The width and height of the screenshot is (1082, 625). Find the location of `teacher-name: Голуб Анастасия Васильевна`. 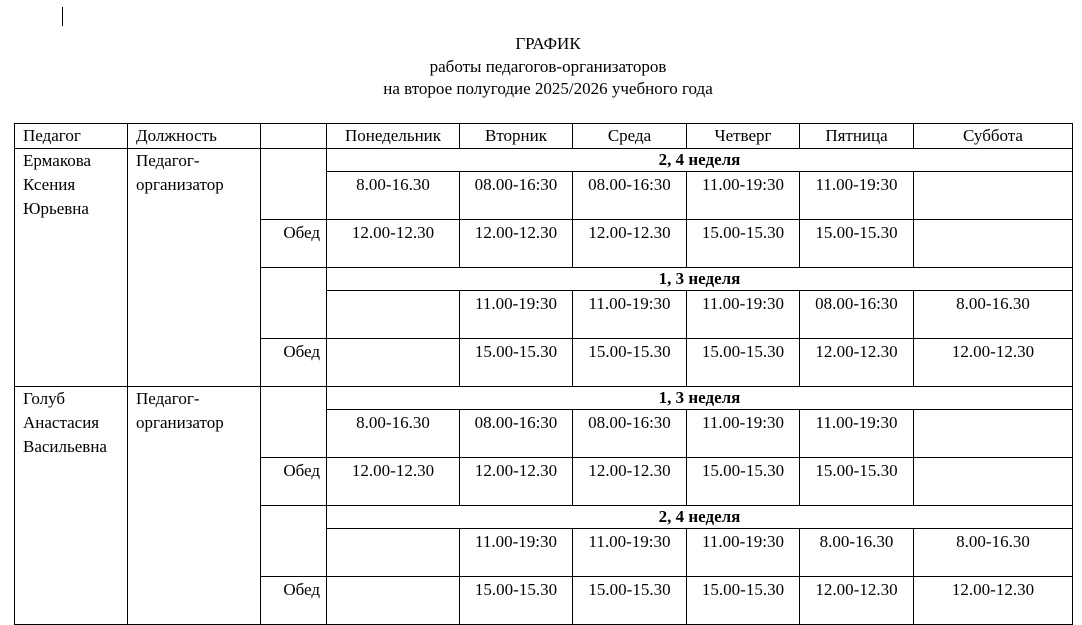

teacher-name: Голуб Анастасия Васильевна is located at coordinates (71, 505).